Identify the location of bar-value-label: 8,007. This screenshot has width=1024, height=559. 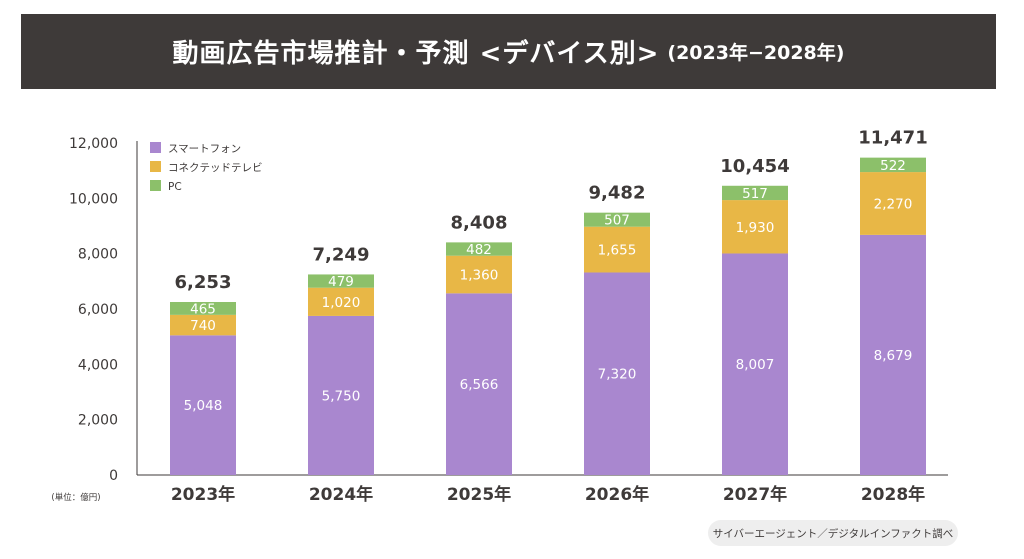
(755, 365).